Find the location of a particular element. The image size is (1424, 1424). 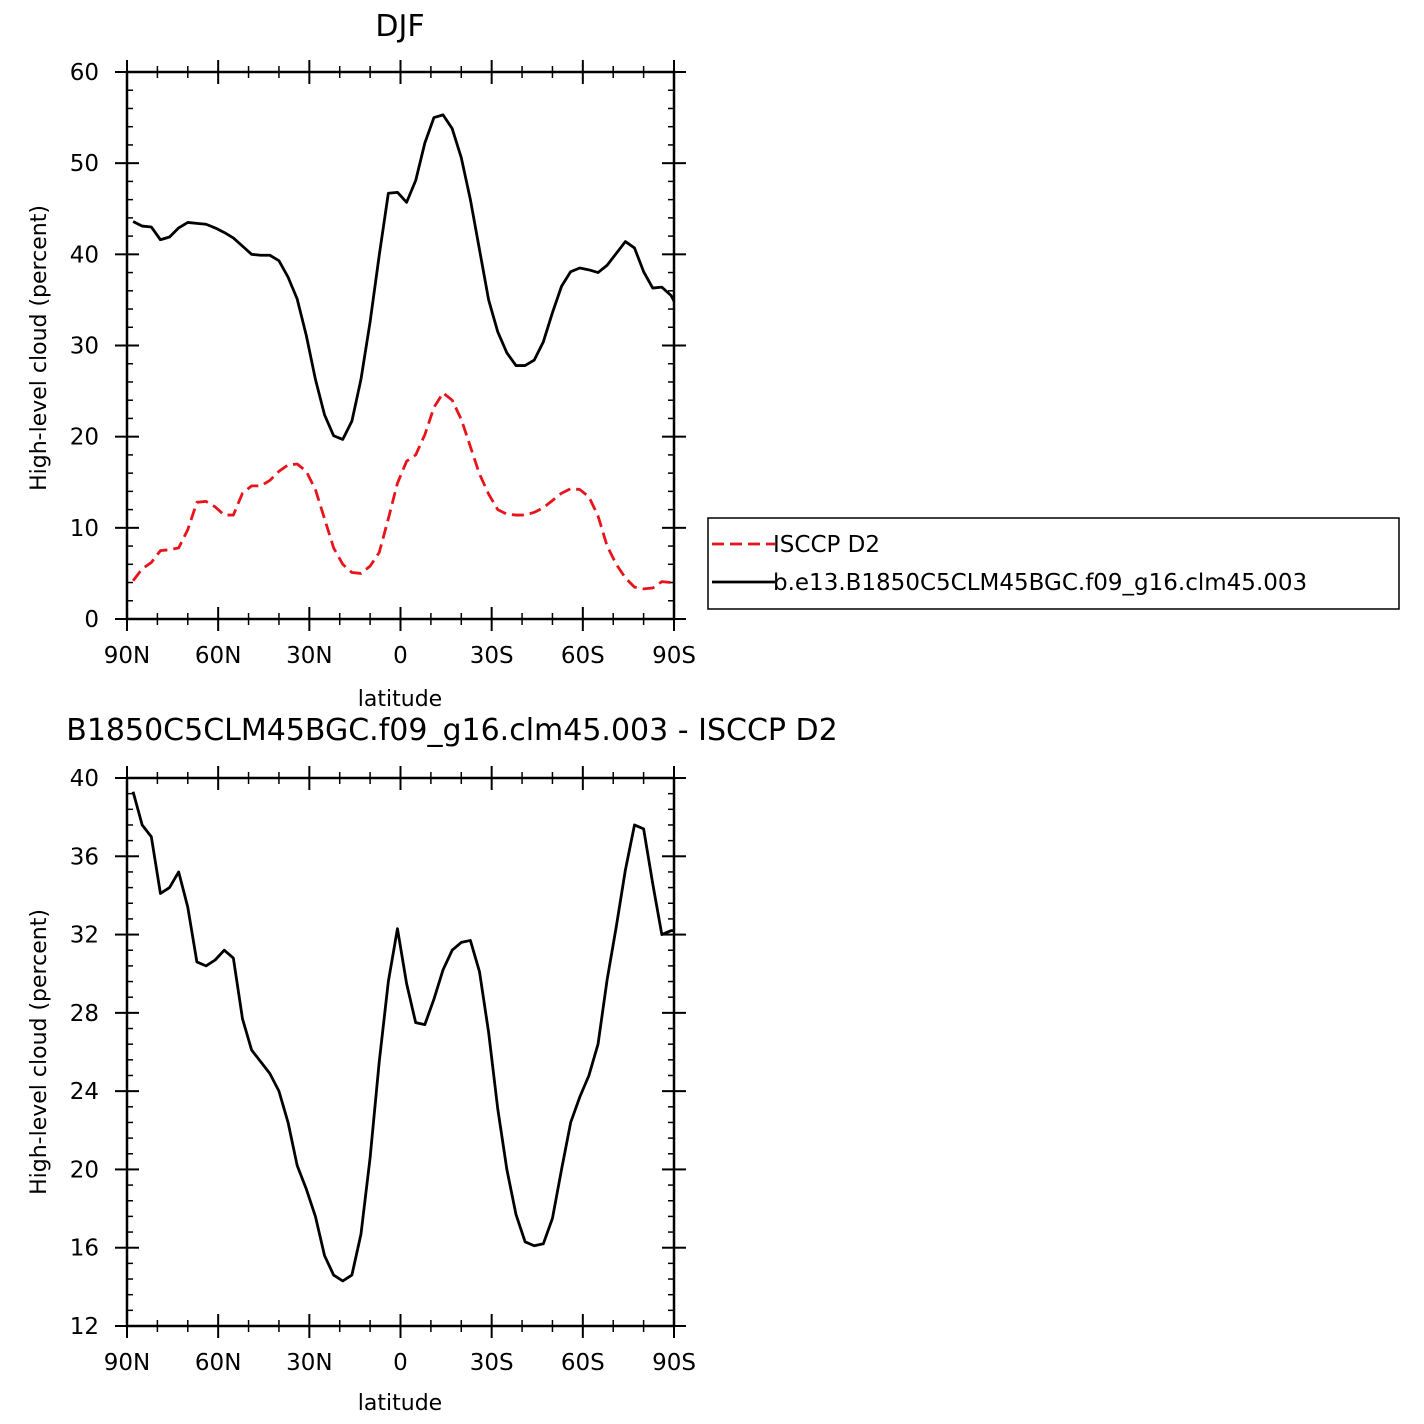

top-y-tick-label: 30 is located at coordinates (84, 347).